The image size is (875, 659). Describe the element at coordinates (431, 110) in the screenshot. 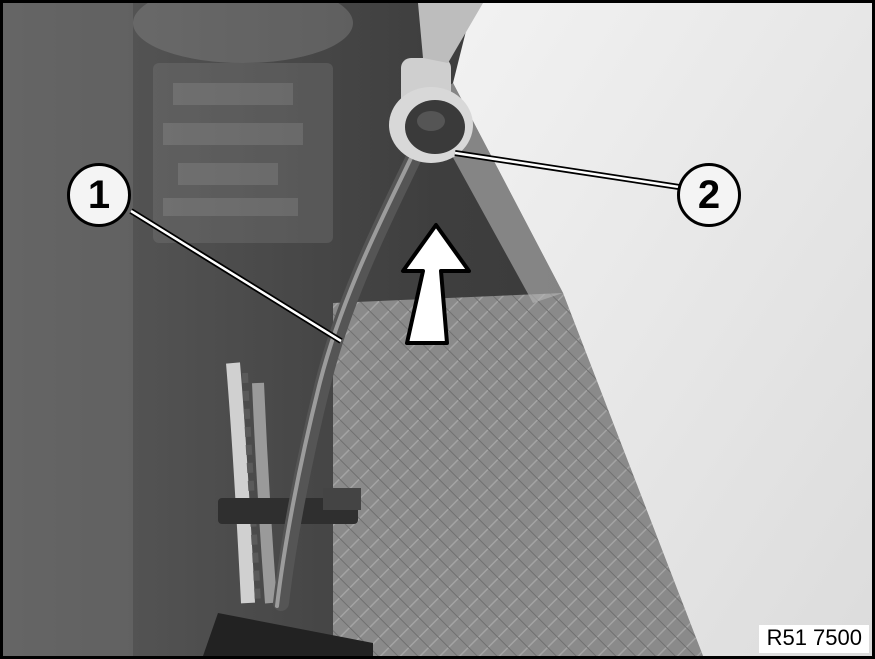

I see `grommet` at that location.